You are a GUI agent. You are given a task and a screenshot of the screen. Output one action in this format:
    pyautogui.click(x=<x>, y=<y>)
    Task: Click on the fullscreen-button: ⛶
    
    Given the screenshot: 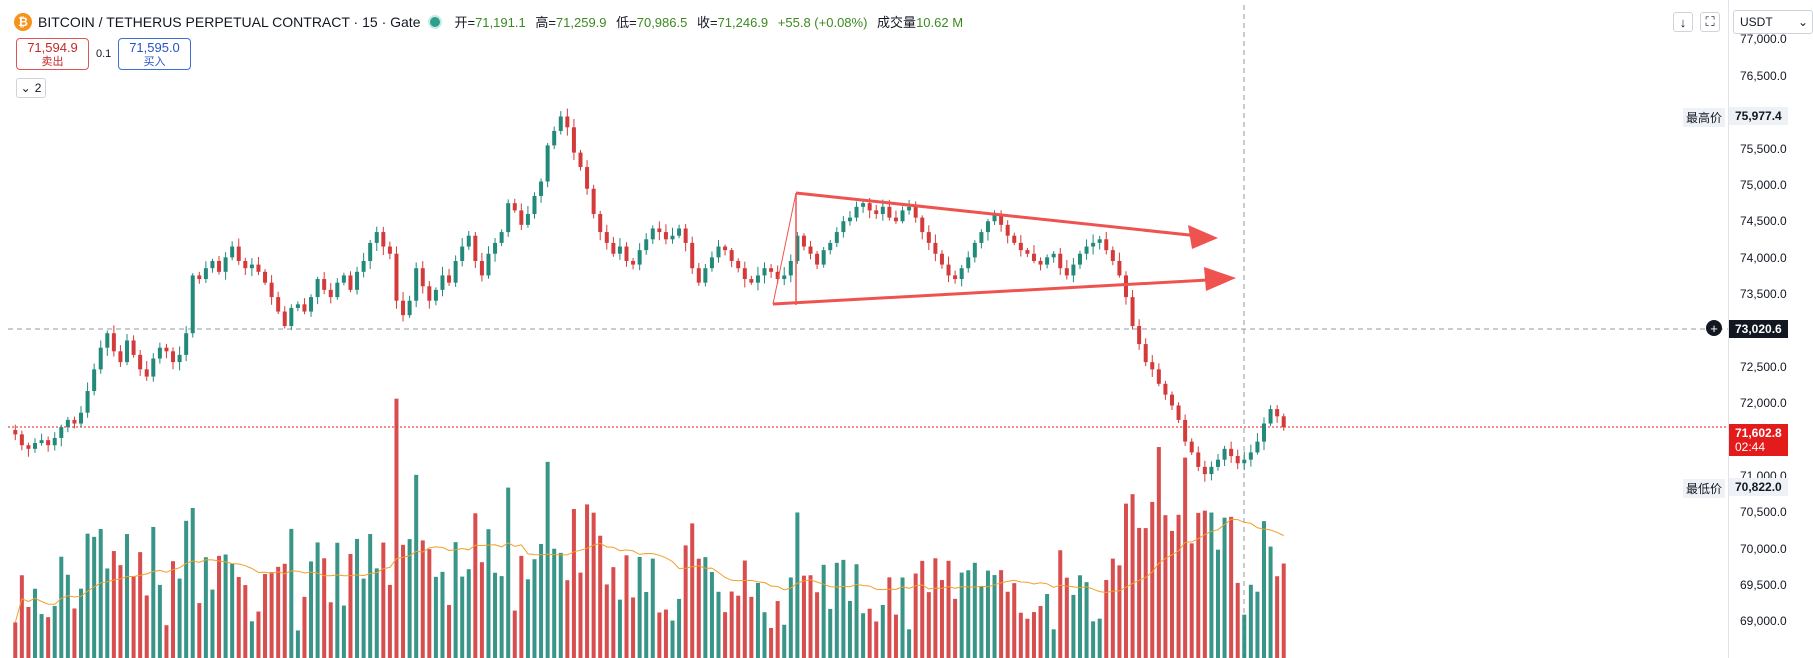 What is the action you would take?
    pyautogui.click(x=1710, y=22)
    